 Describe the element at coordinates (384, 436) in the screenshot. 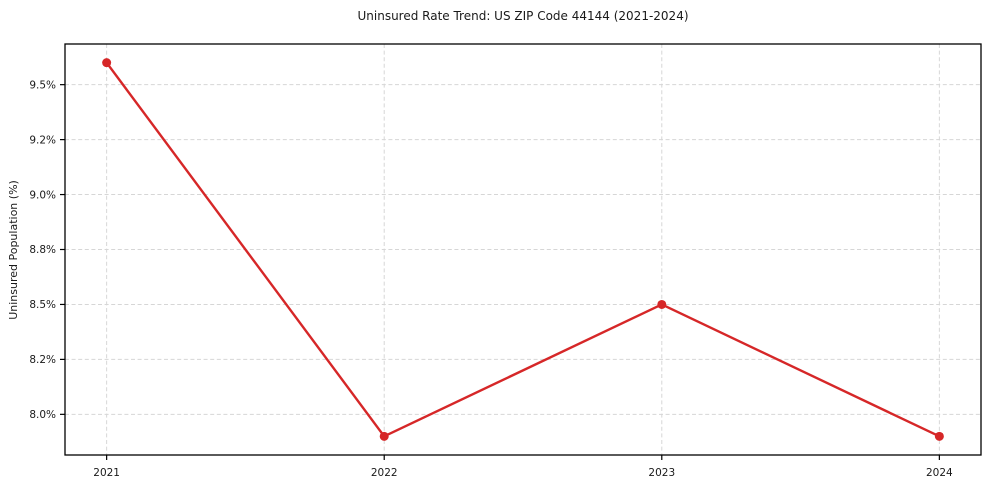

I see `data-point-2022` at that location.